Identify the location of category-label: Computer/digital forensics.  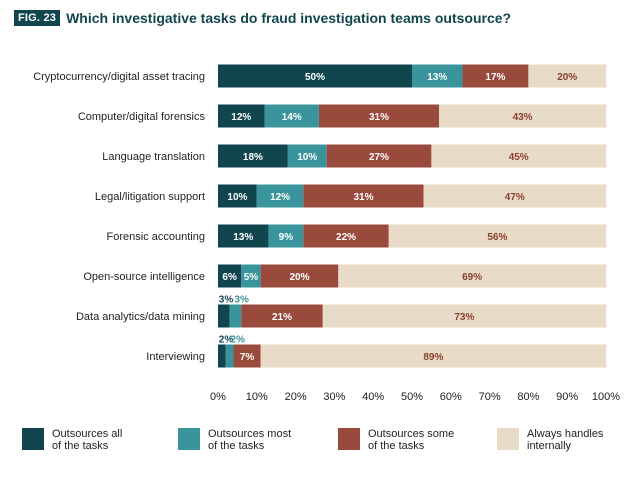
(142, 117).